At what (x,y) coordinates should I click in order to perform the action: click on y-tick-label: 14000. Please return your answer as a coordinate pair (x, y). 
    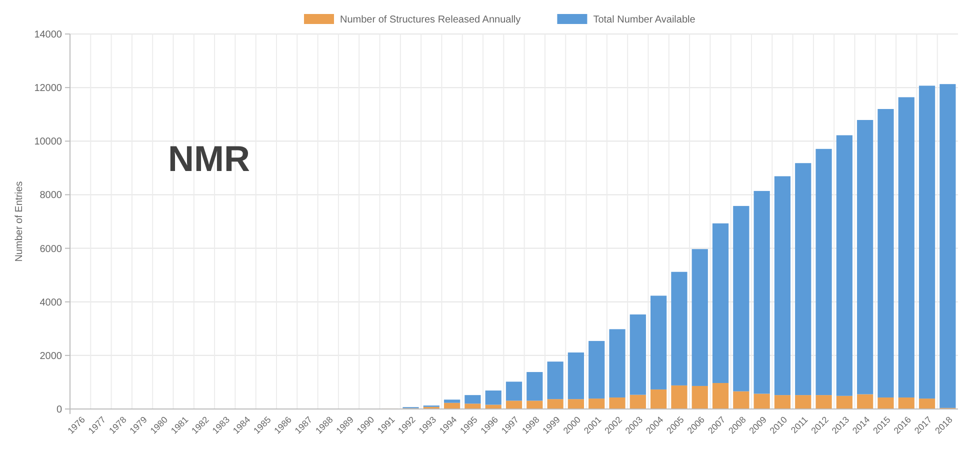
    Looking at the image, I should click on (48, 35).